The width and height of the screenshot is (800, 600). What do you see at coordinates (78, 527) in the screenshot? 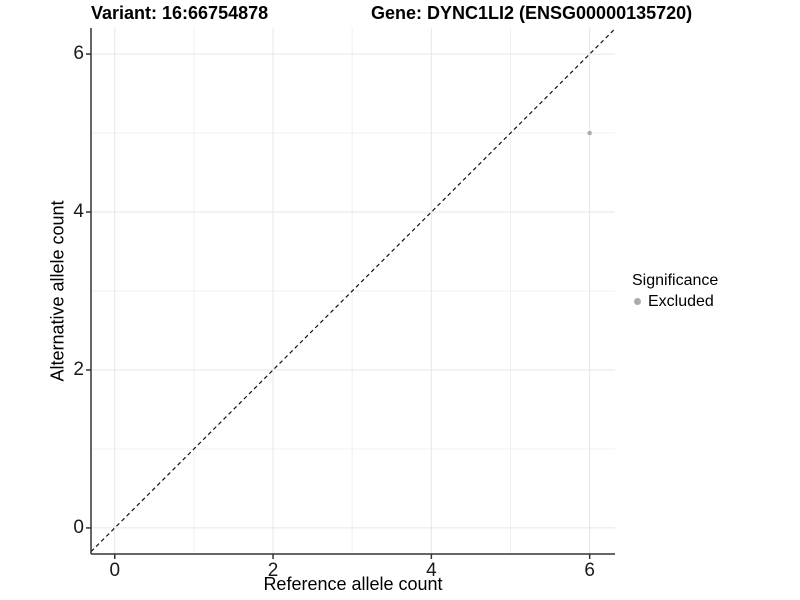
I see `y-tick-label: 0` at bounding box center [78, 527].